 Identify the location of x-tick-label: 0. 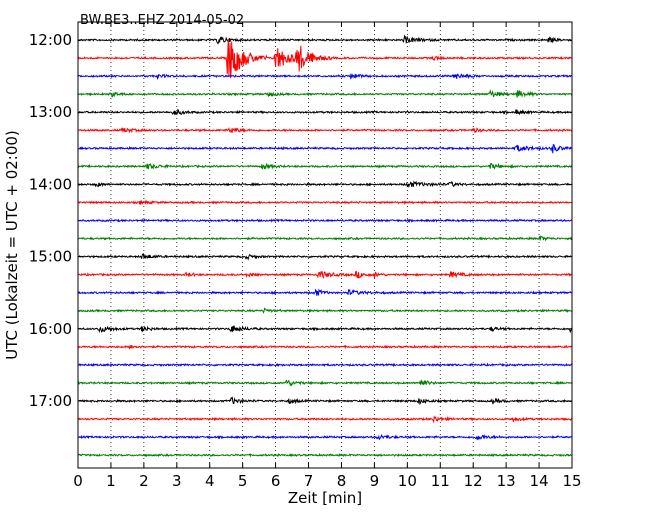
(78, 481).